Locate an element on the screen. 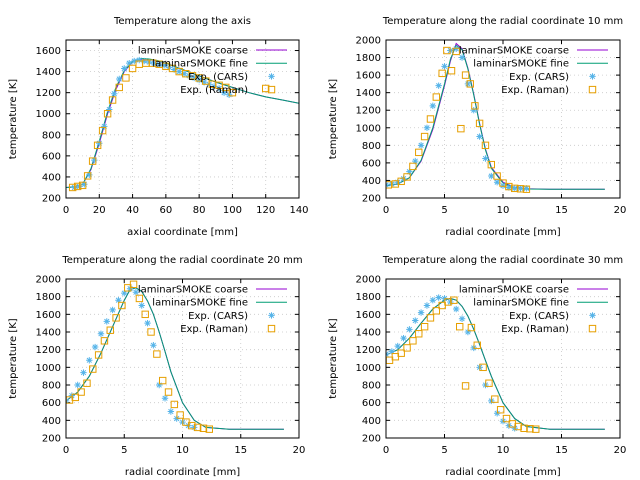 The height and width of the screenshot is (480, 640). y-tick-label: 400 is located at coordinates (371, 421).